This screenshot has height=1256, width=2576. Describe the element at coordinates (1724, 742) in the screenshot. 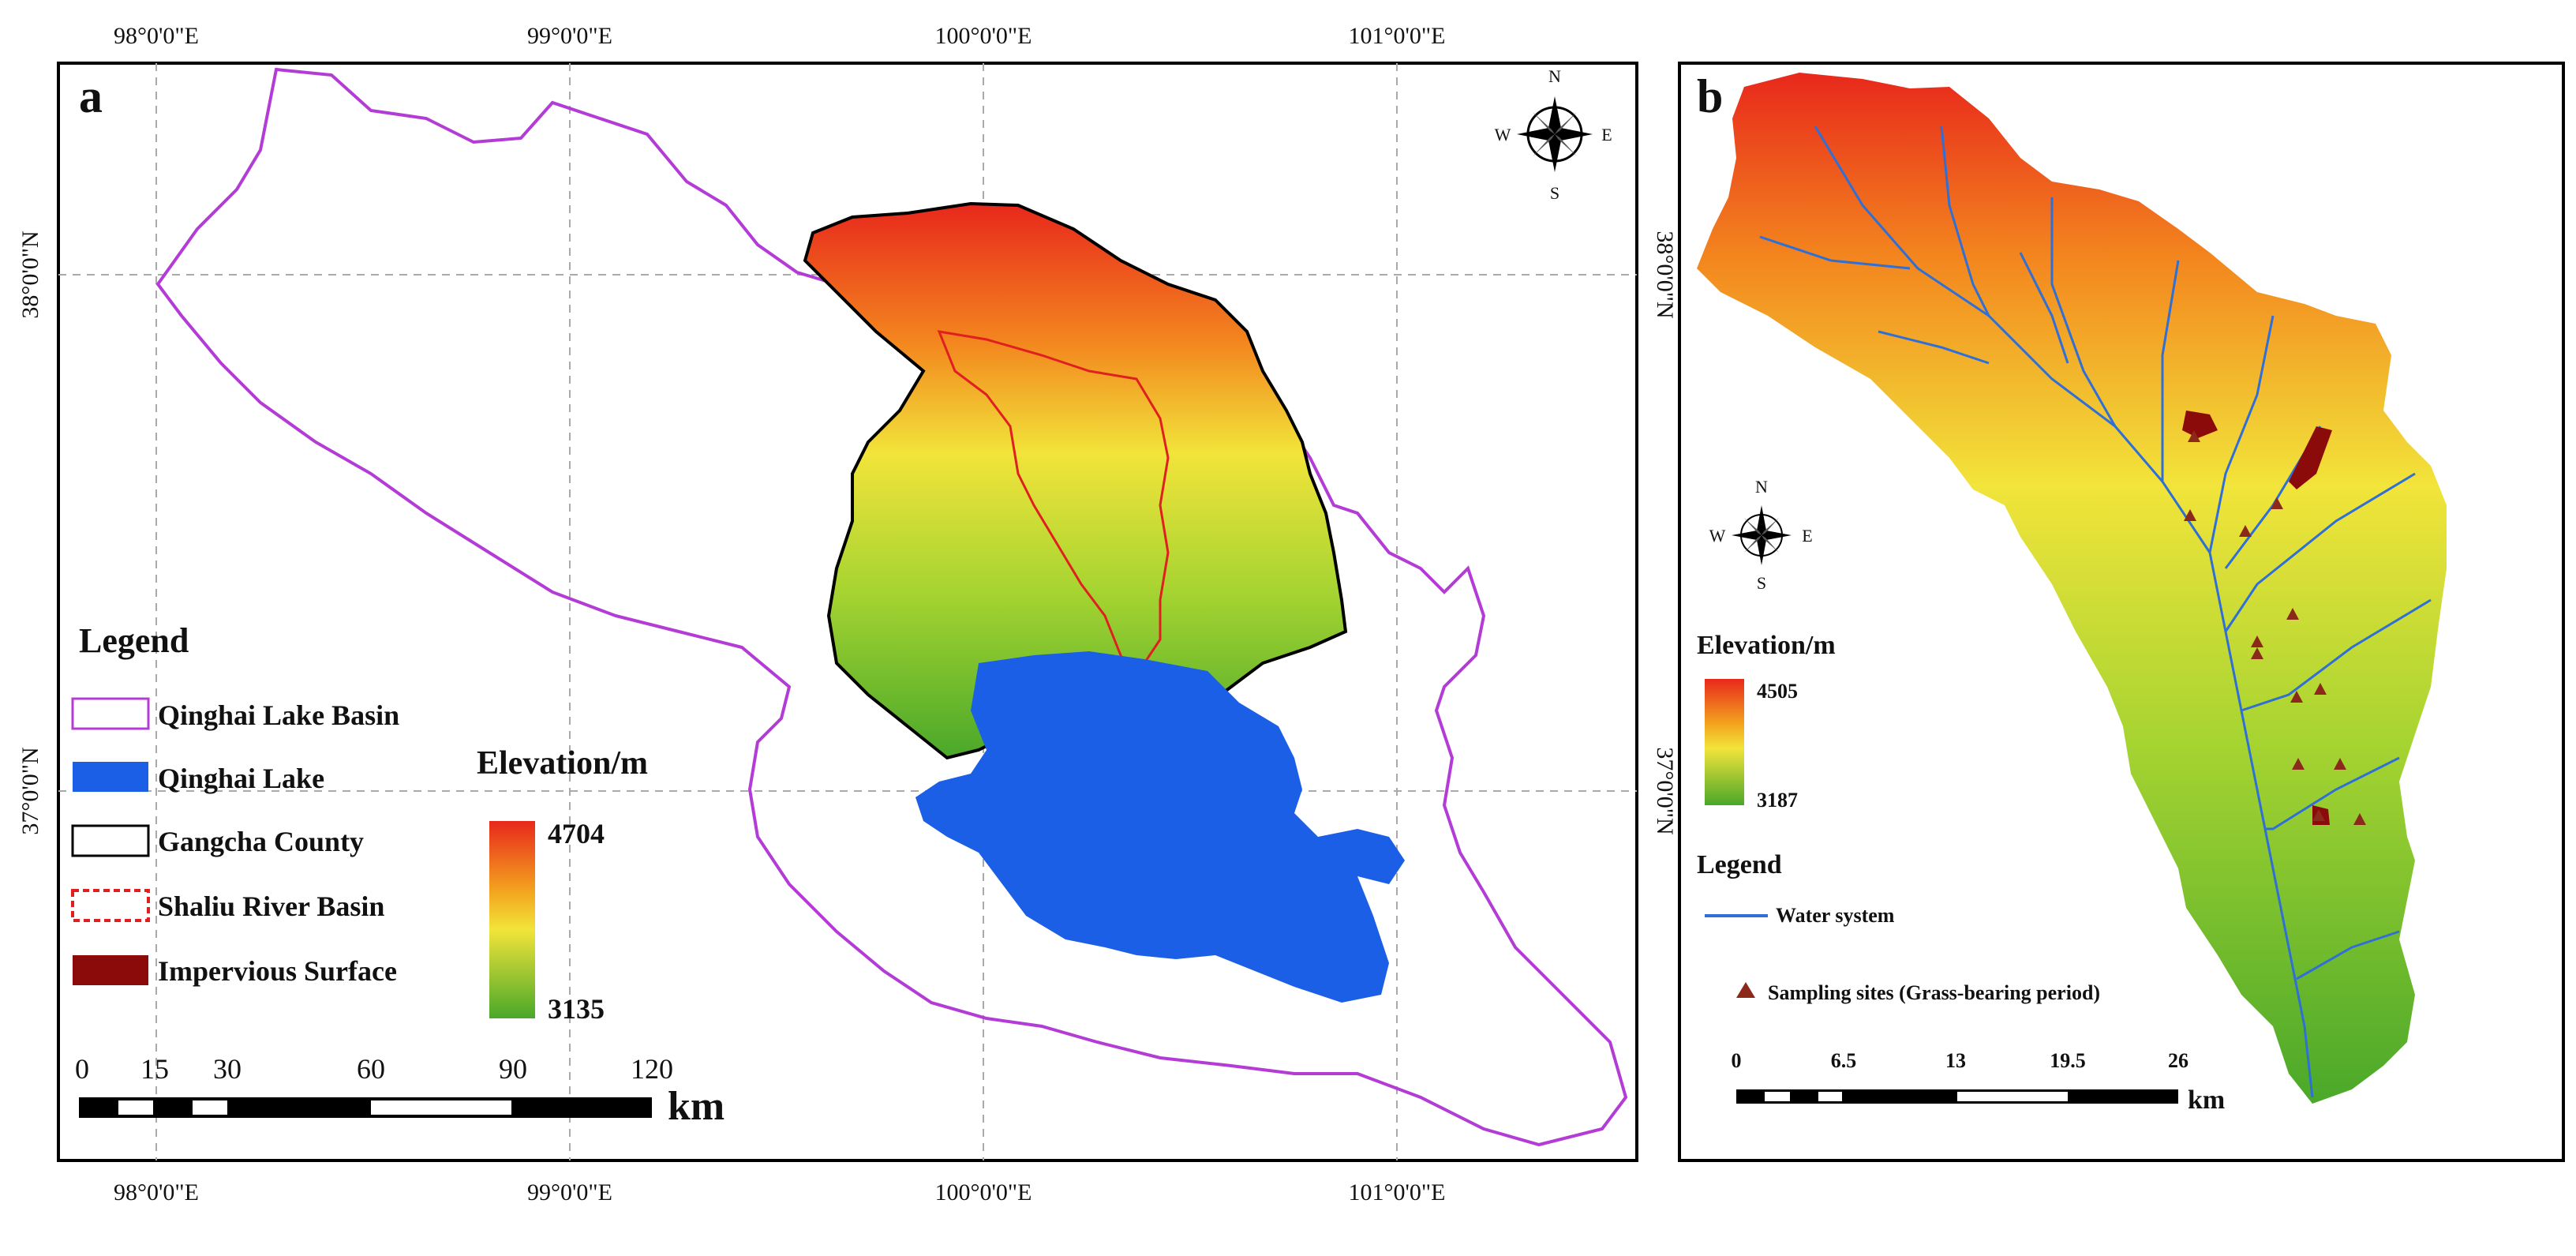

I see `elevation-ramp-b` at that location.